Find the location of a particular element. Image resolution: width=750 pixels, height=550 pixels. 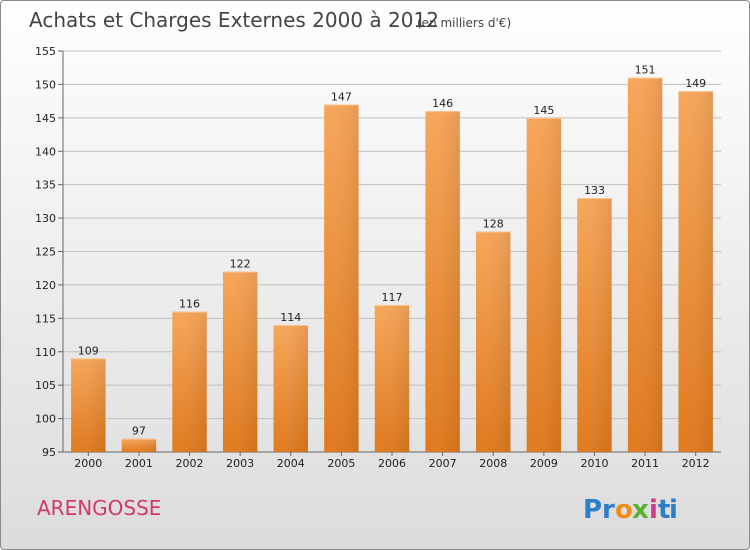

y-tick-label: 145 is located at coordinates (45, 118).